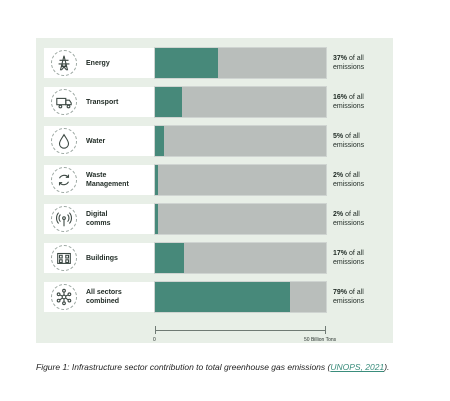 This screenshot has width=450, height=401. I want to click on value-label-line1: 5% of all, so click(359, 136).